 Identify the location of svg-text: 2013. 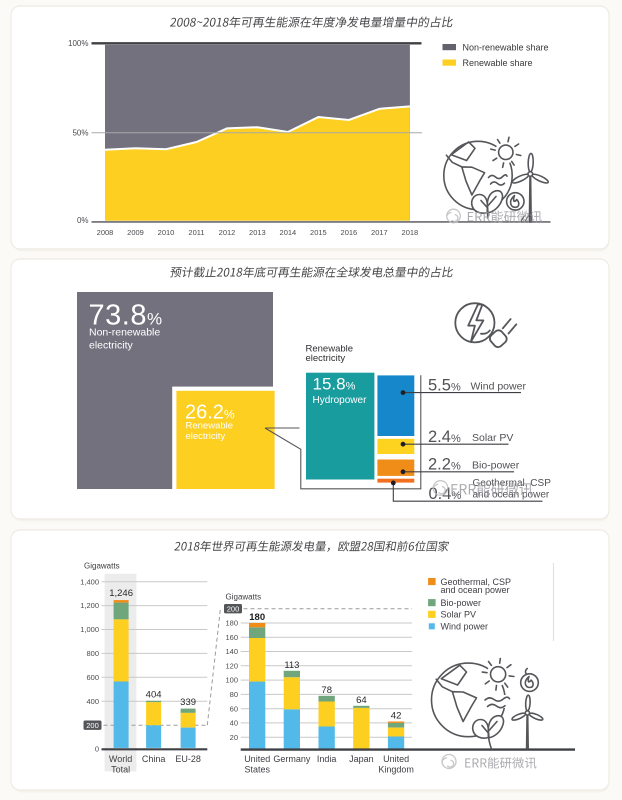
(257, 232).